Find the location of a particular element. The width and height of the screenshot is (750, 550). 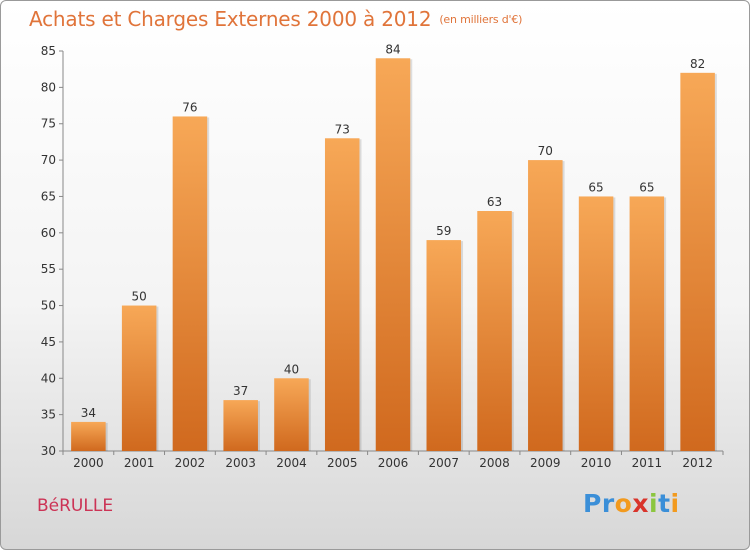

data-label: 34 is located at coordinates (88, 413).